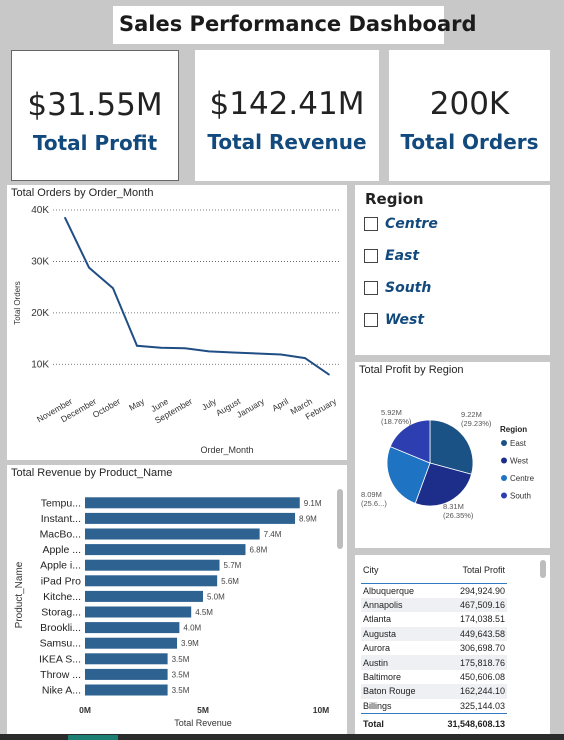 Image resolution: width=564 pixels, height=740 pixels. I want to click on kpi-value: $31.55M, so click(95, 105).